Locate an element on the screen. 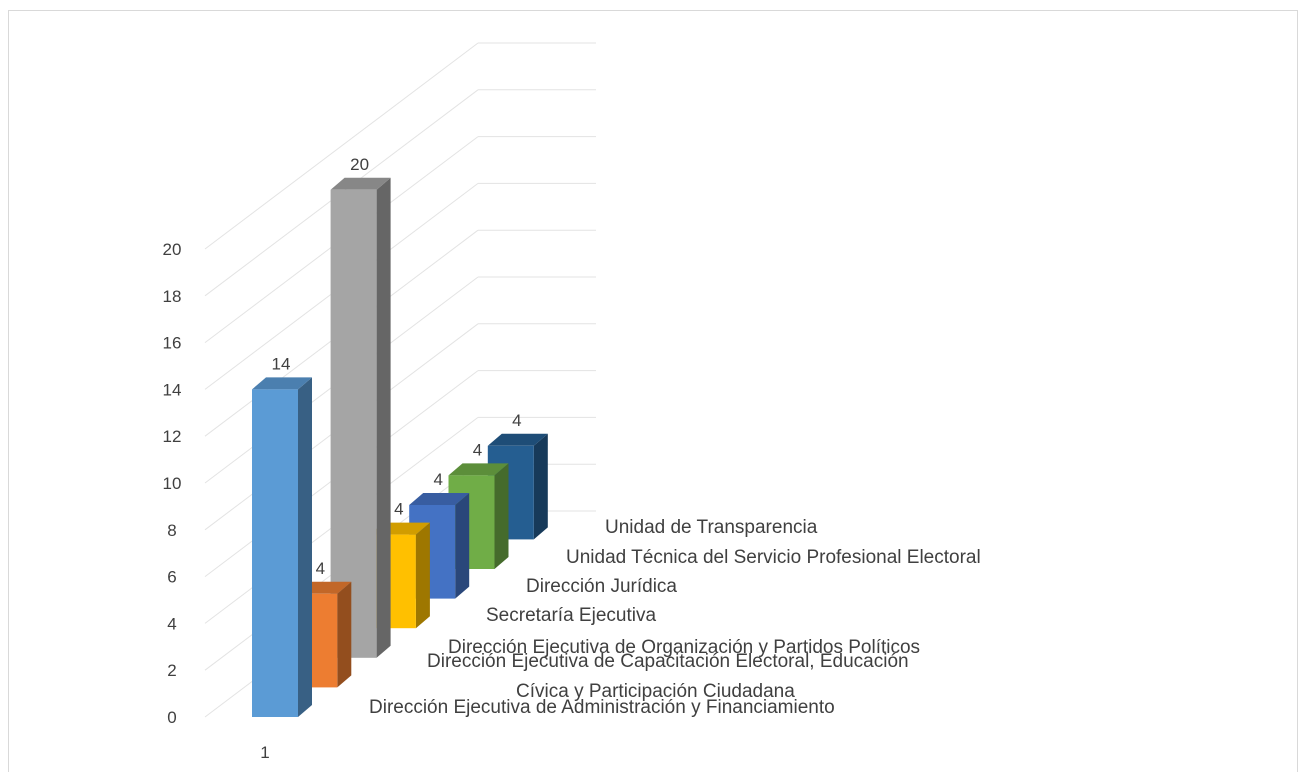 The height and width of the screenshot is (774, 1299). series-label: Dirección Jurídica is located at coordinates (601, 586).